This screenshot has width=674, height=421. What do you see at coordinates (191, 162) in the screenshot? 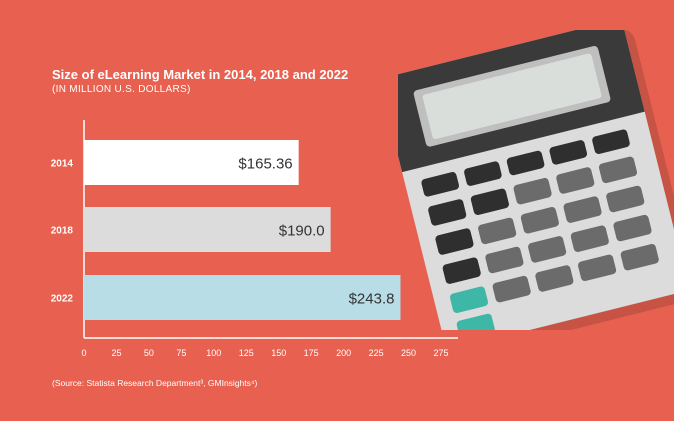
I see `bar-2014` at bounding box center [191, 162].